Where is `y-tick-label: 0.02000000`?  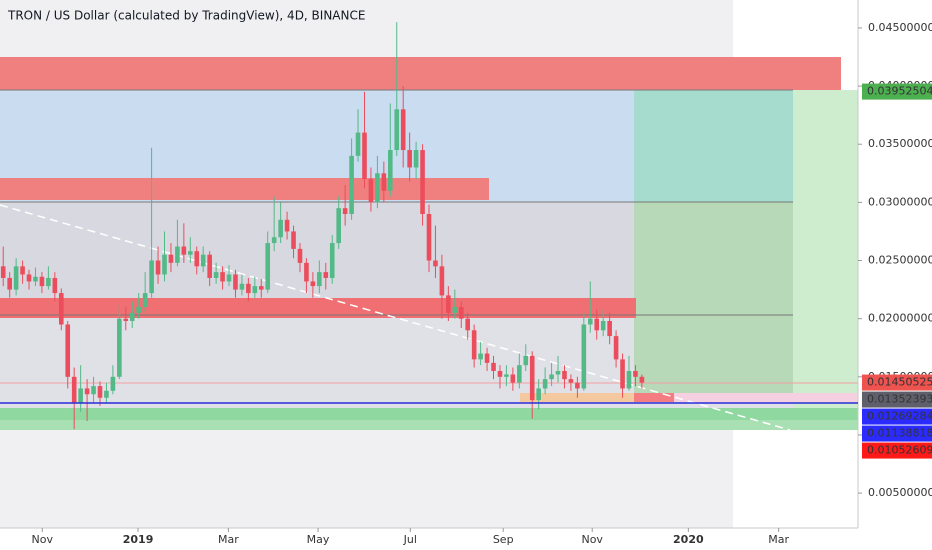
y-tick-label: 0.02000000 is located at coordinates (900, 318).